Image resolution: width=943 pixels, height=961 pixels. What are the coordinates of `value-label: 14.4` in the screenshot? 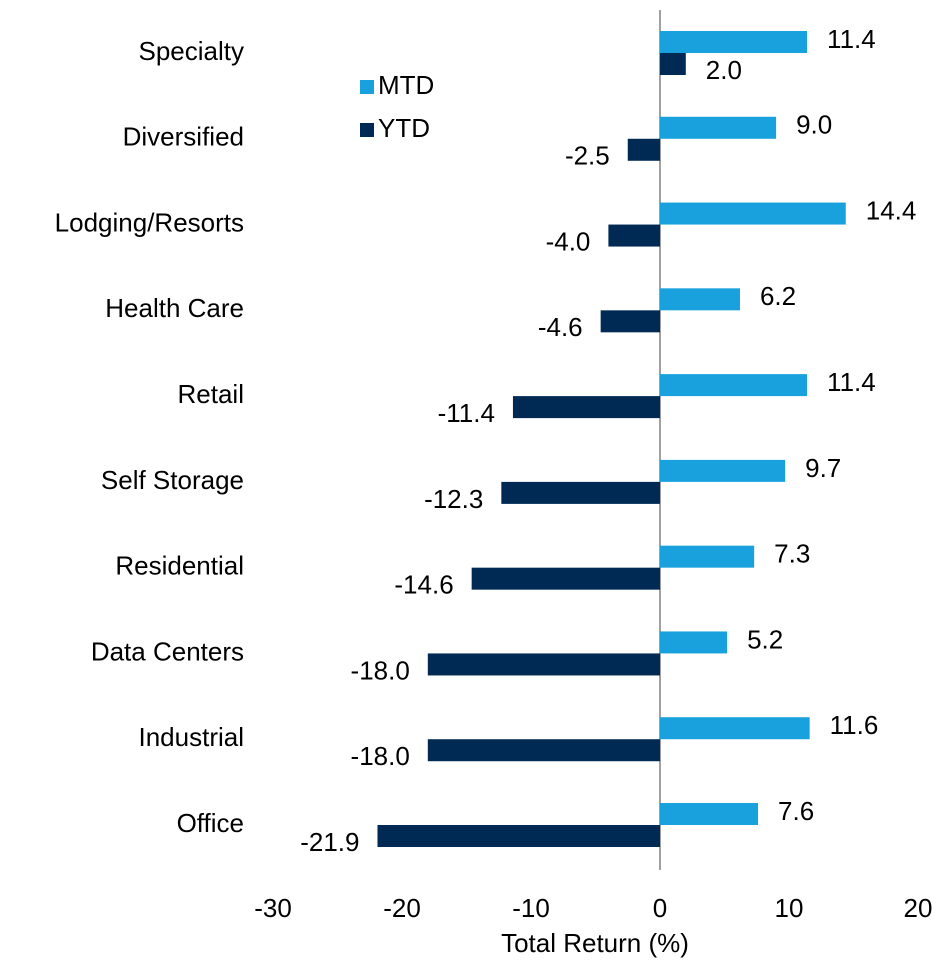 It's located at (891, 210).